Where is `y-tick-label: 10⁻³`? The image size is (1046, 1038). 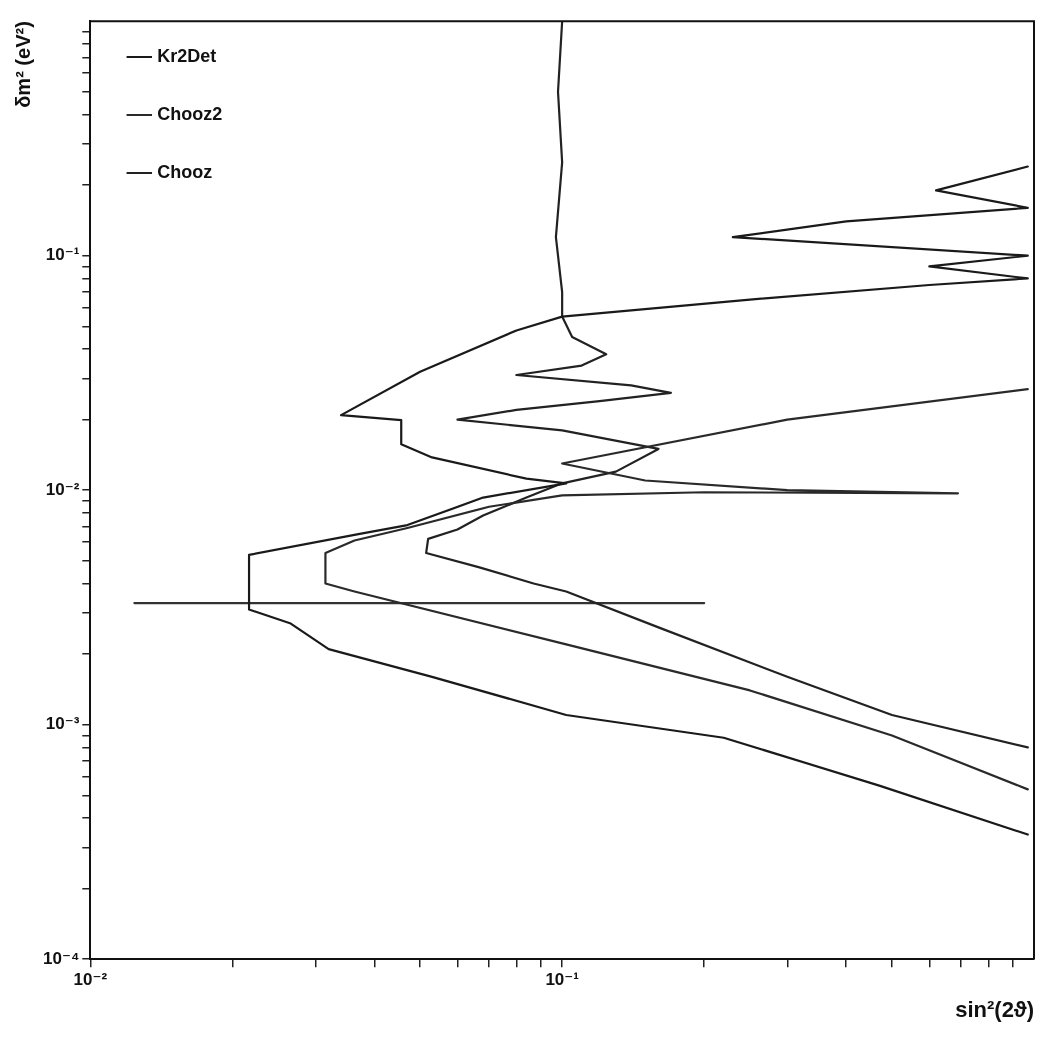
y-tick-label: 10⁻³ is located at coordinates (62, 724).